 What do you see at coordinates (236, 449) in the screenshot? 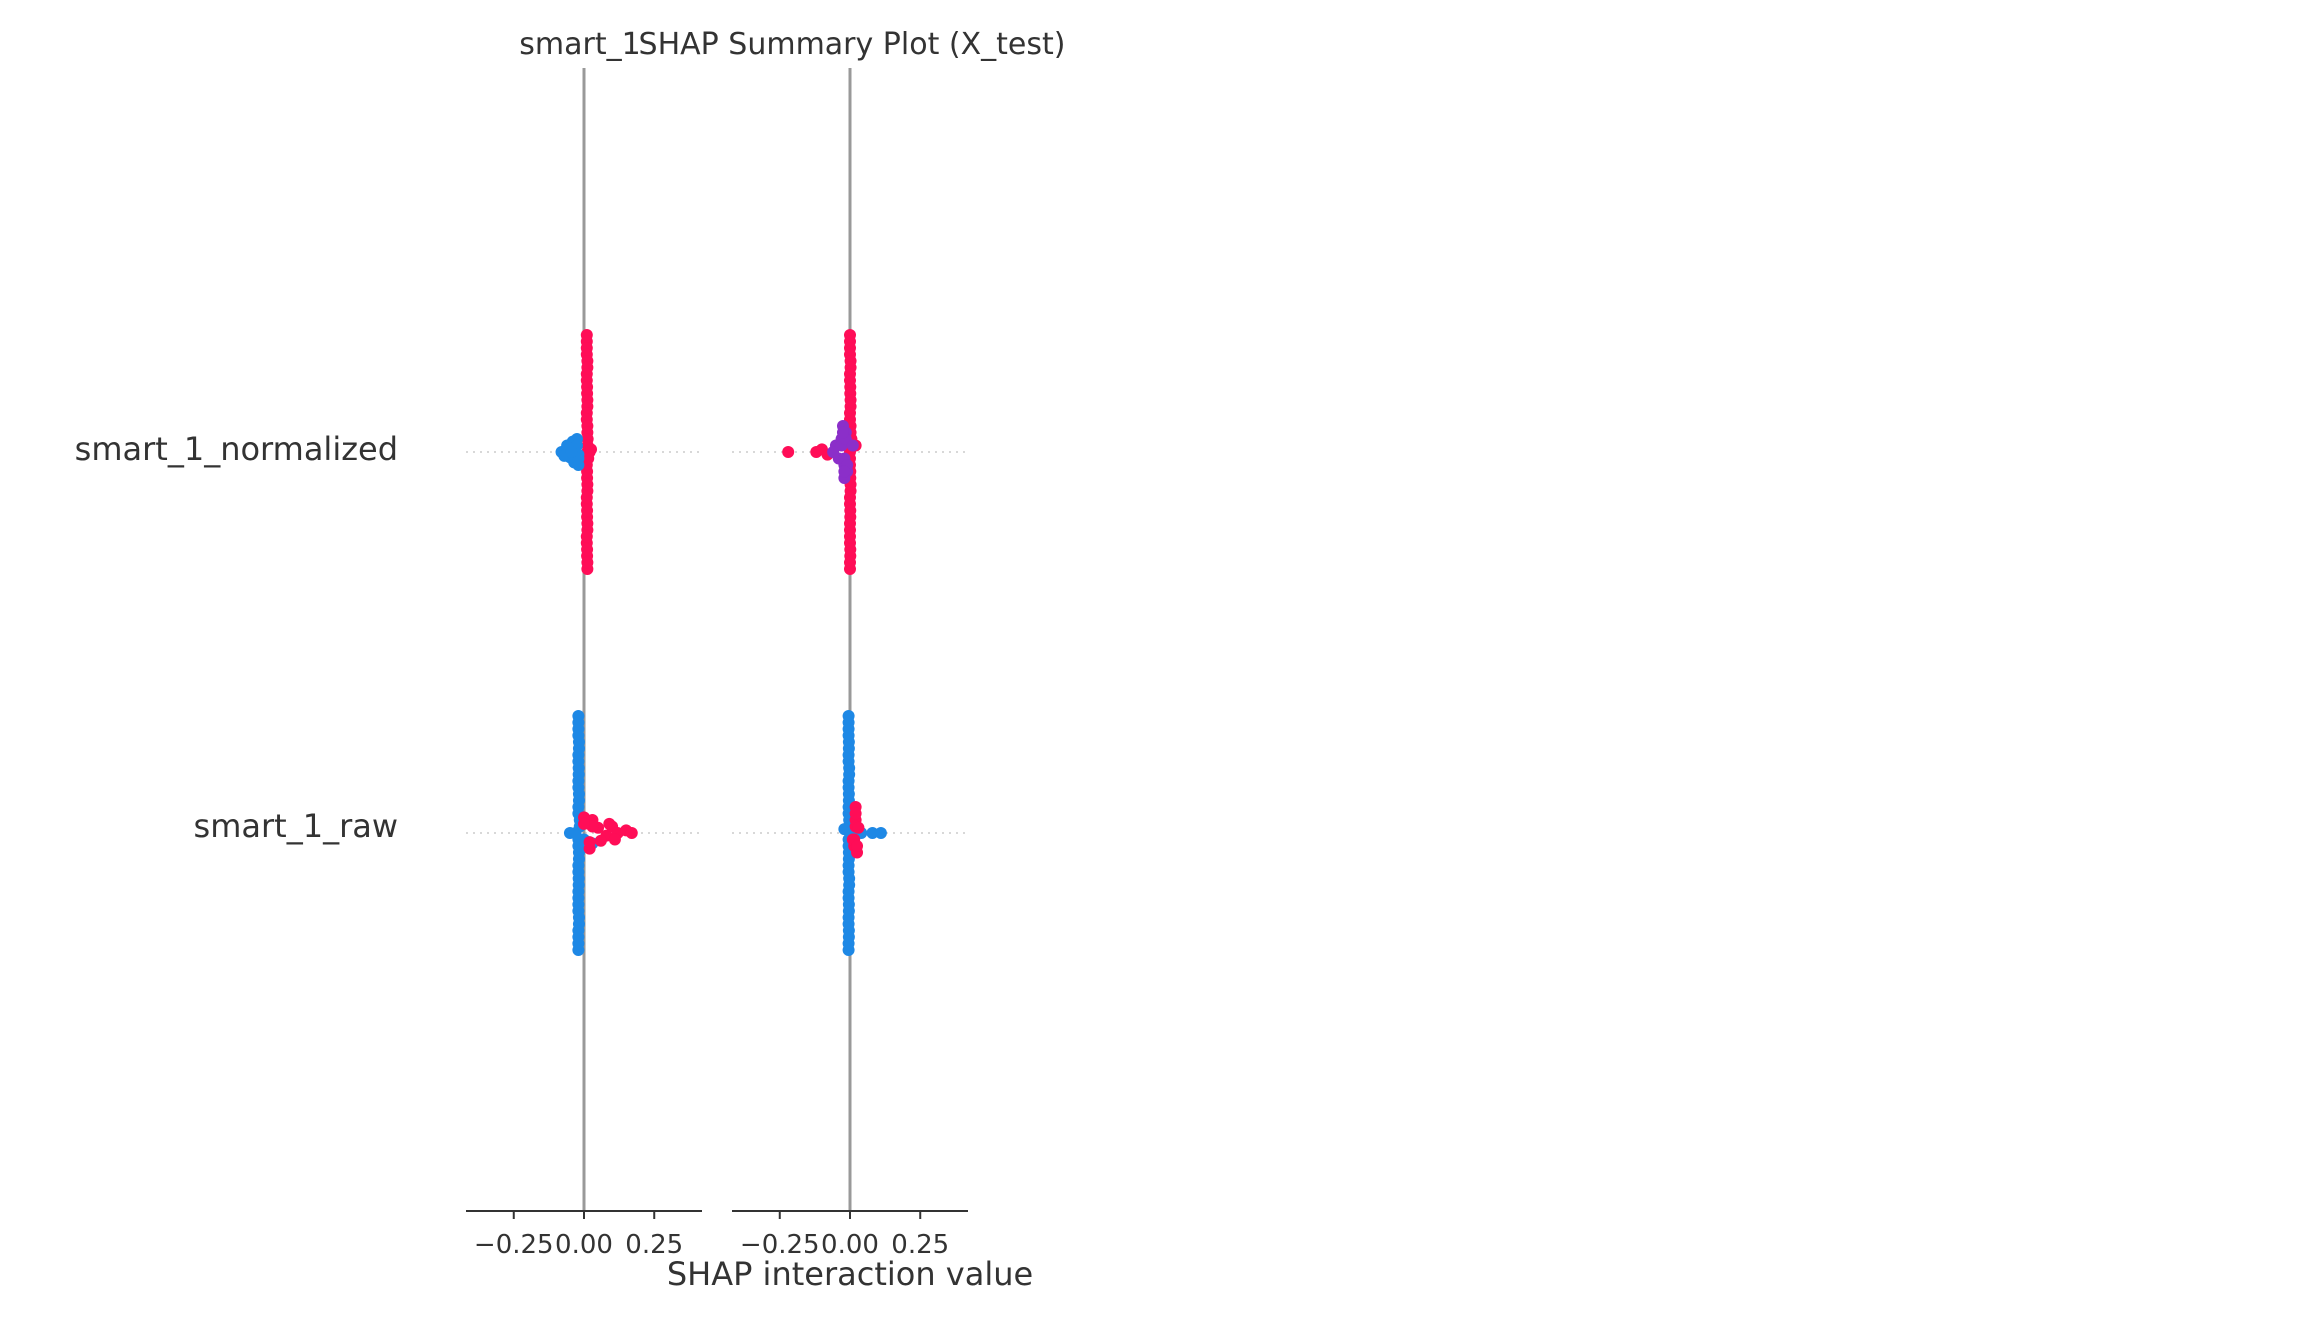
I see `feature-label-smart-1-normalized: smart_1_normalized` at bounding box center [236, 449].